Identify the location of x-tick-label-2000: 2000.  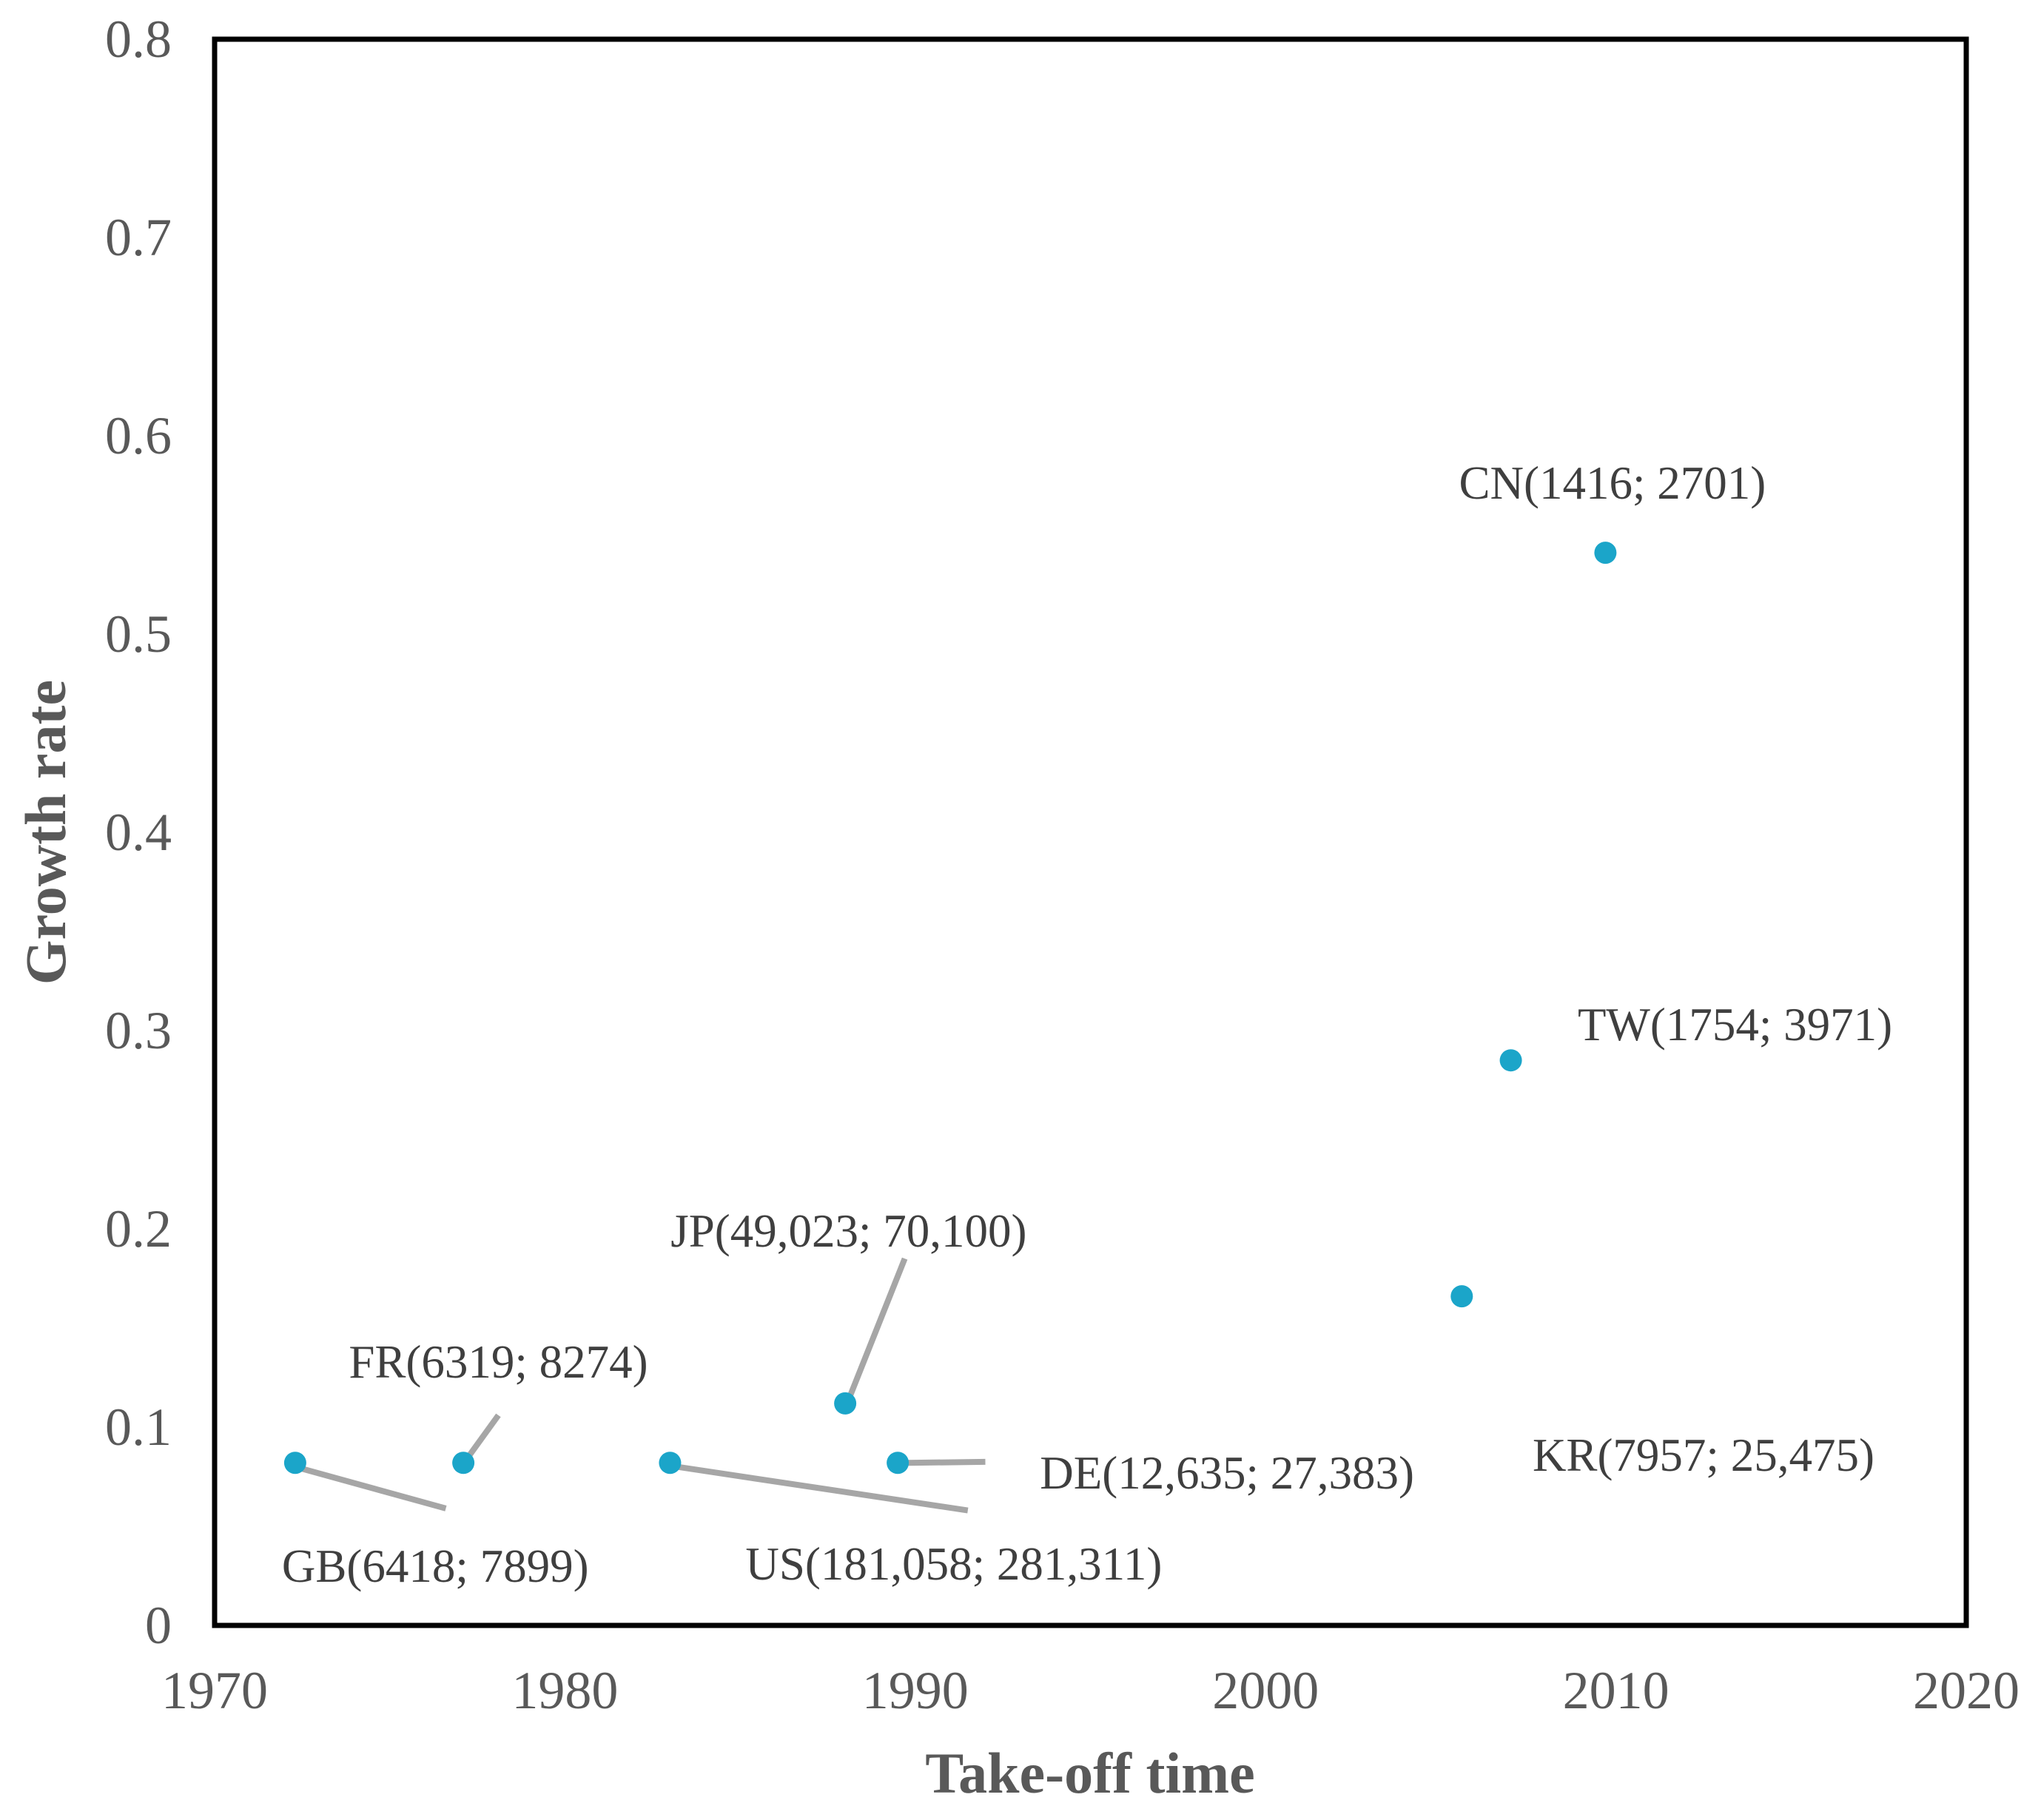
(1265, 1691).